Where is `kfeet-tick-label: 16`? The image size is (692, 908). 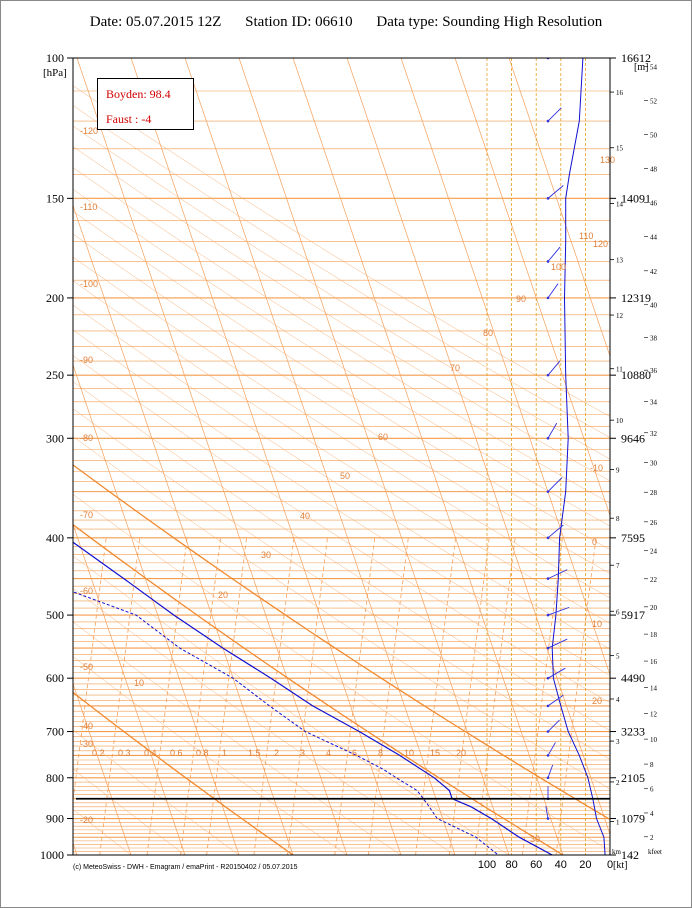
kfeet-tick-label: 16 is located at coordinates (654, 662).